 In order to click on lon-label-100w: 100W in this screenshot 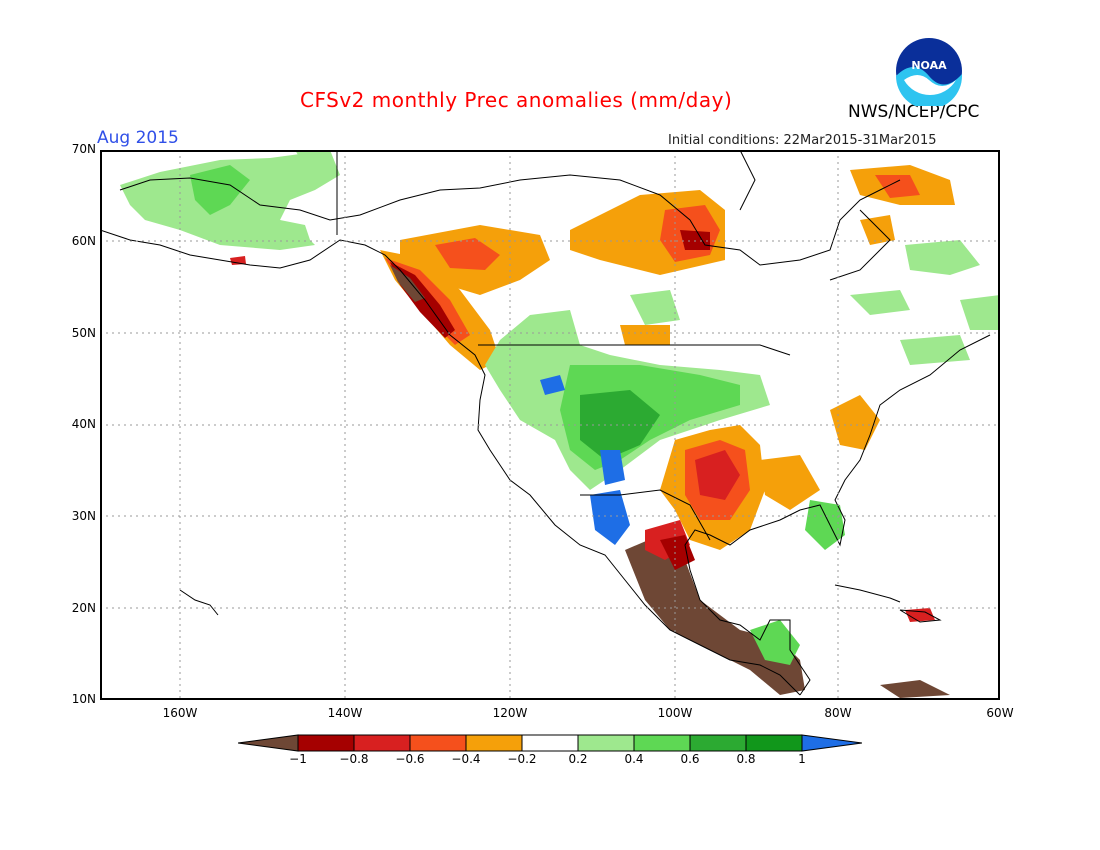, I will do `click(675, 713)`.